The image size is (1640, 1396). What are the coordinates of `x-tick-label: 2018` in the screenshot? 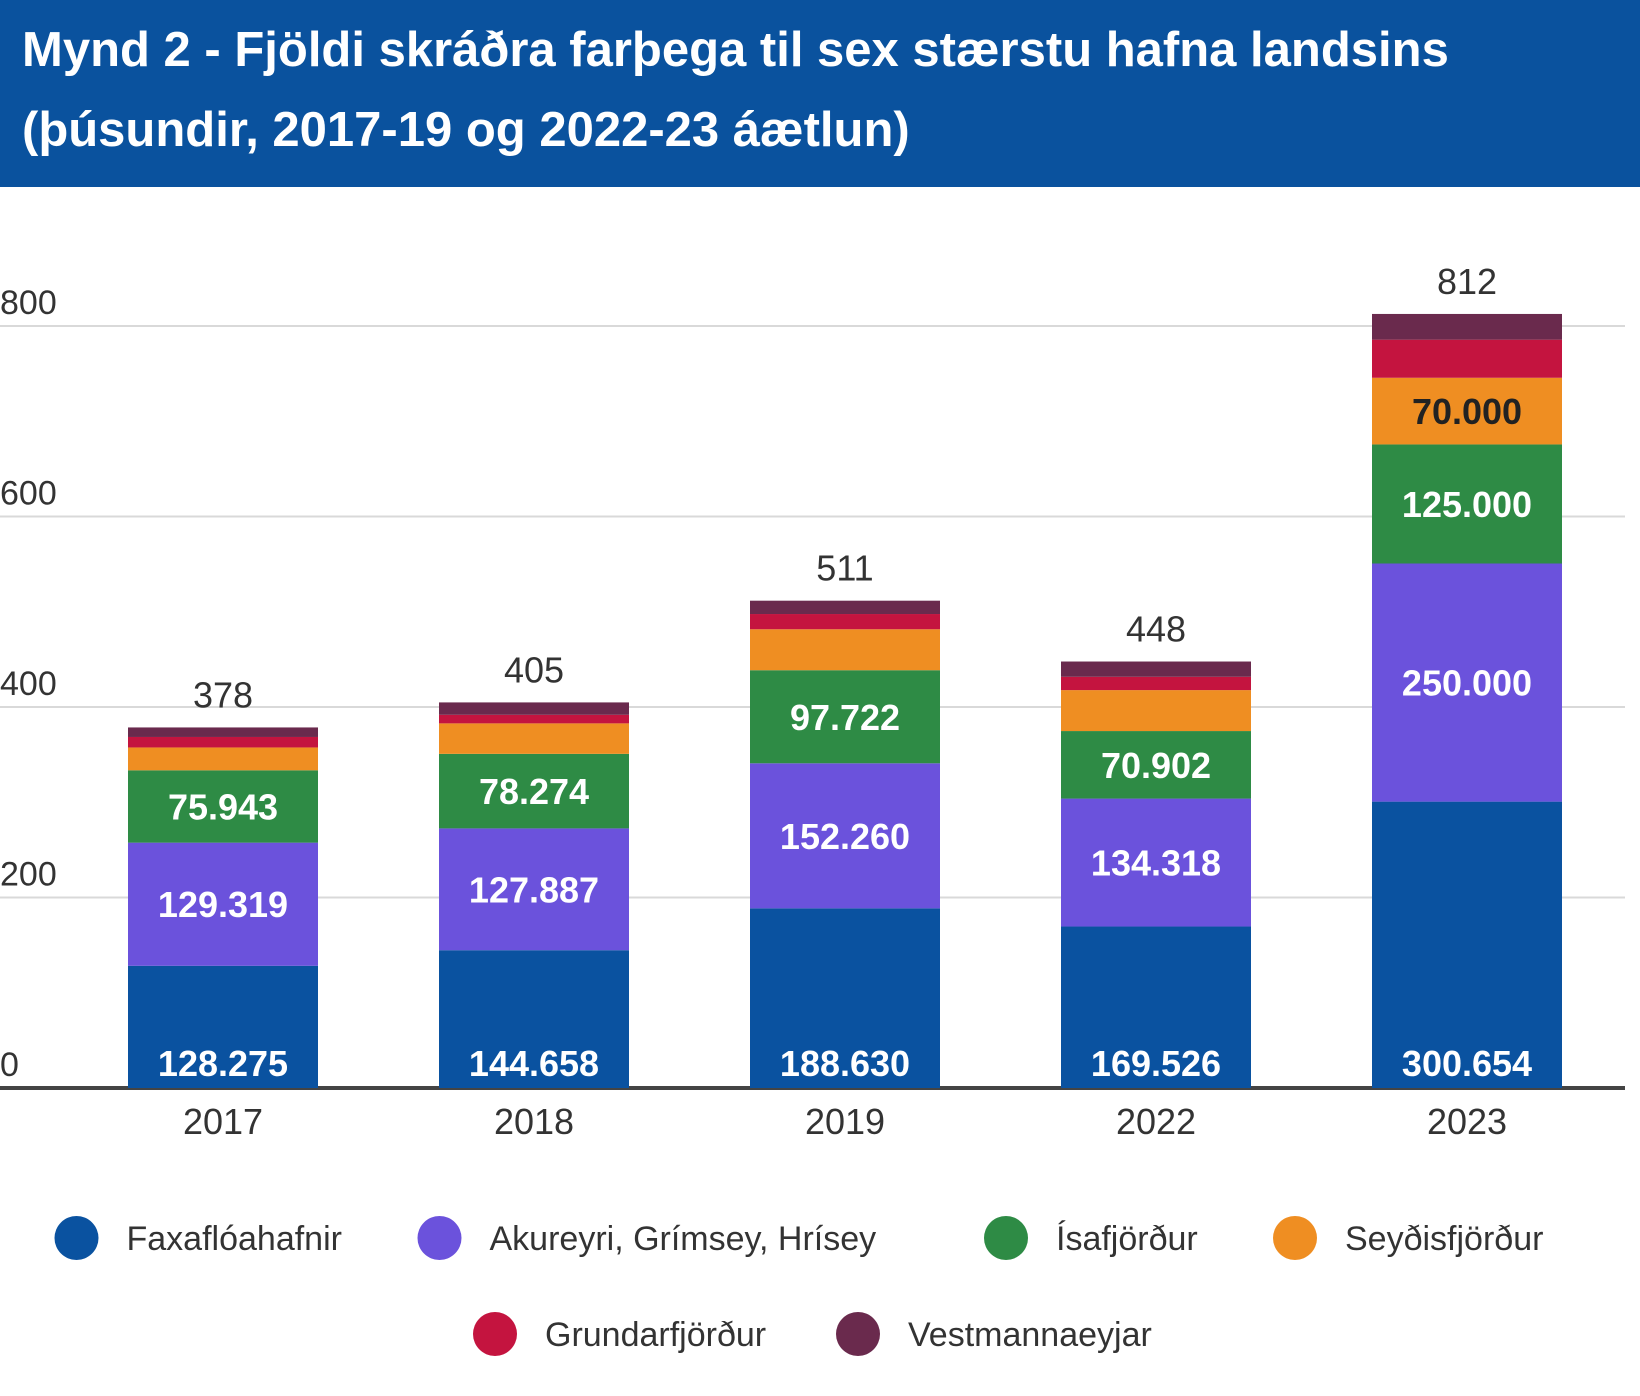 It's located at (534, 1121).